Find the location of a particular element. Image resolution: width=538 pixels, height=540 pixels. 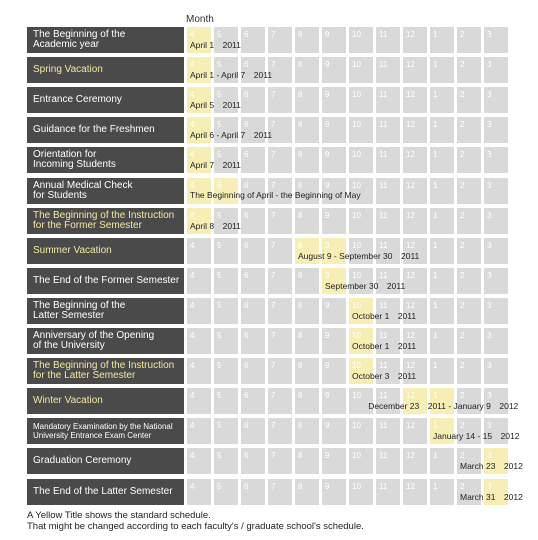

event-title: The Beginning of the Latter Semester is located at coordinates (105, 311).